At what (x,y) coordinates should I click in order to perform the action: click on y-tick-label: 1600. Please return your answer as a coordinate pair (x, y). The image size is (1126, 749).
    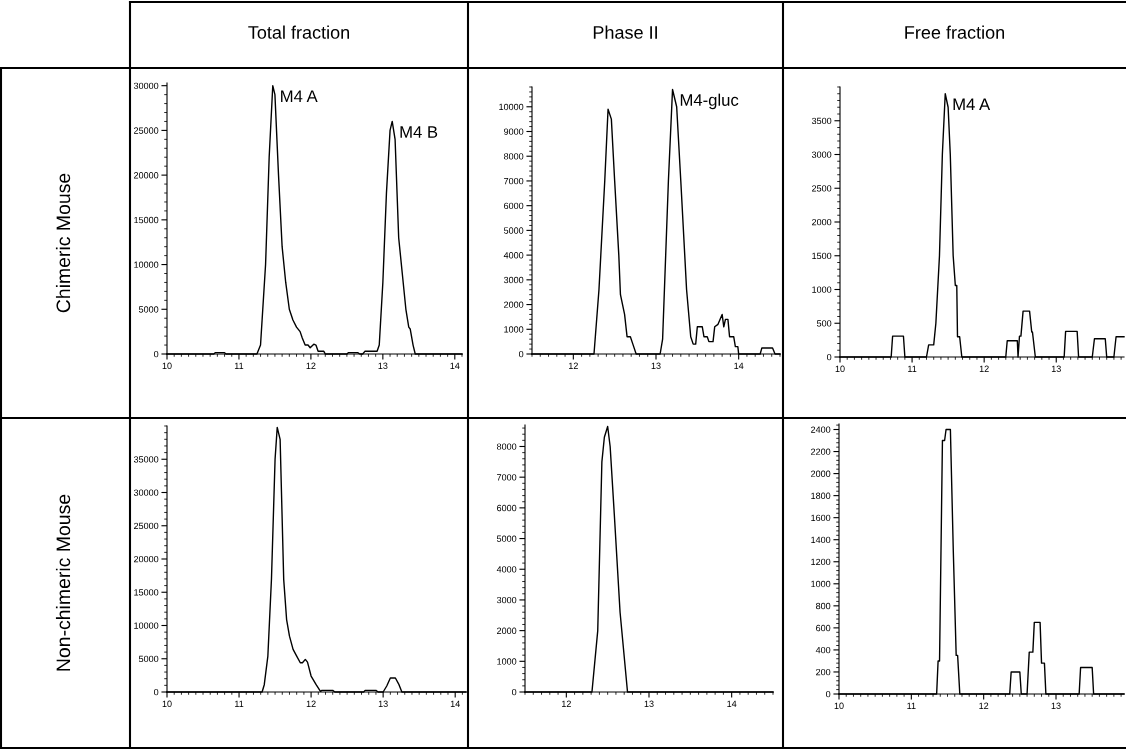
    Looking at the image, I should click on (821, 518).